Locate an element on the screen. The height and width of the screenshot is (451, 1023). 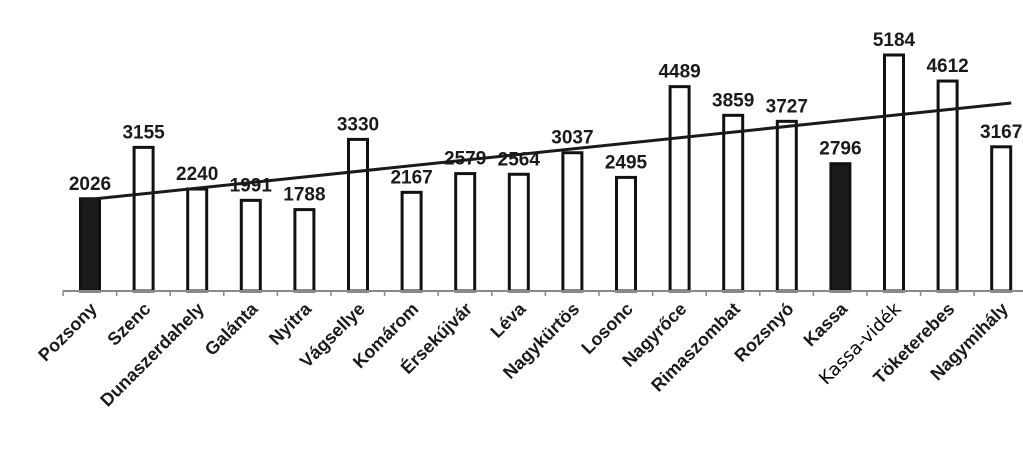
value-label-15: 2796 is located at coordinates (840, 149).